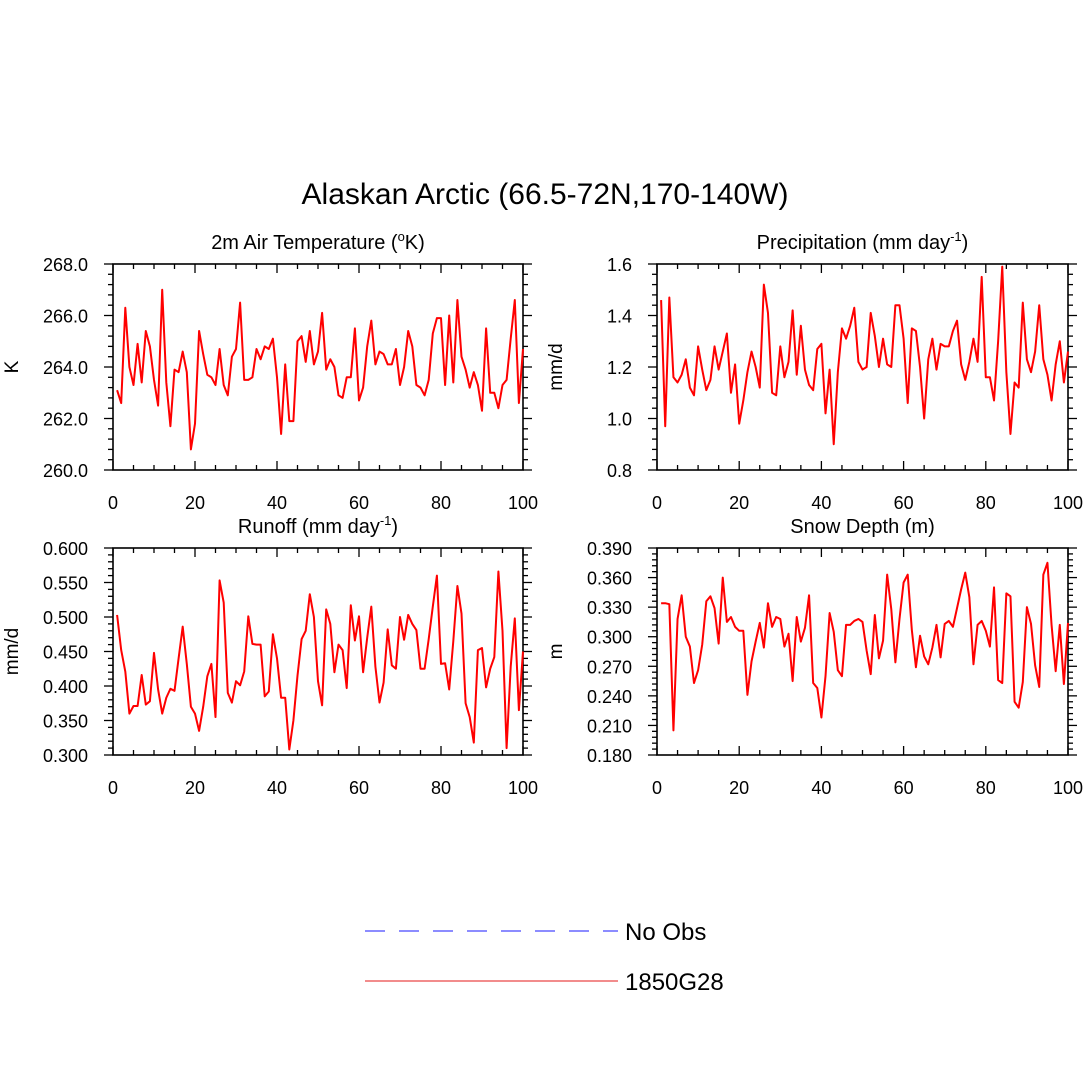  What do you see at coordinates (318, 241) in the screenshot?
I see `panel-title: 2m Air Temperature (oK)` at bounding box center [318, 241].